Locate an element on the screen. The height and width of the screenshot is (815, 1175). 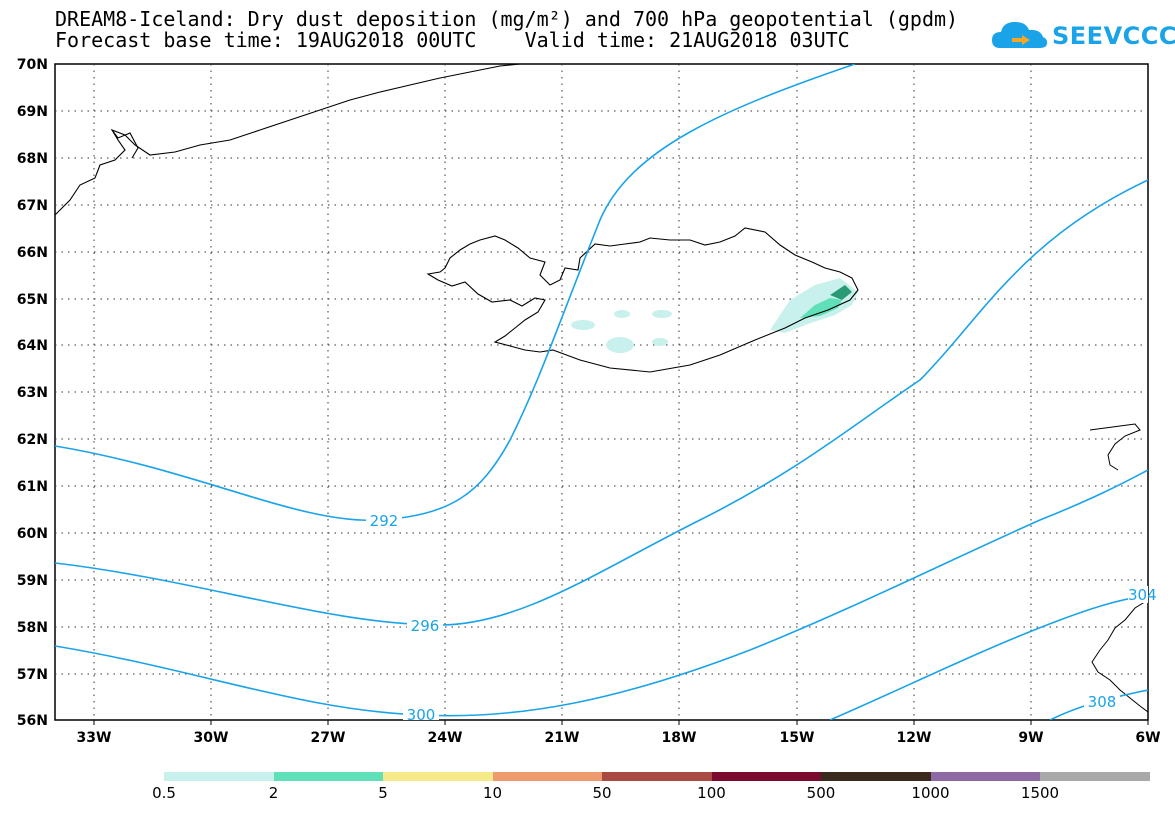
lat-label: 69N is located at coordinates (32, 112).